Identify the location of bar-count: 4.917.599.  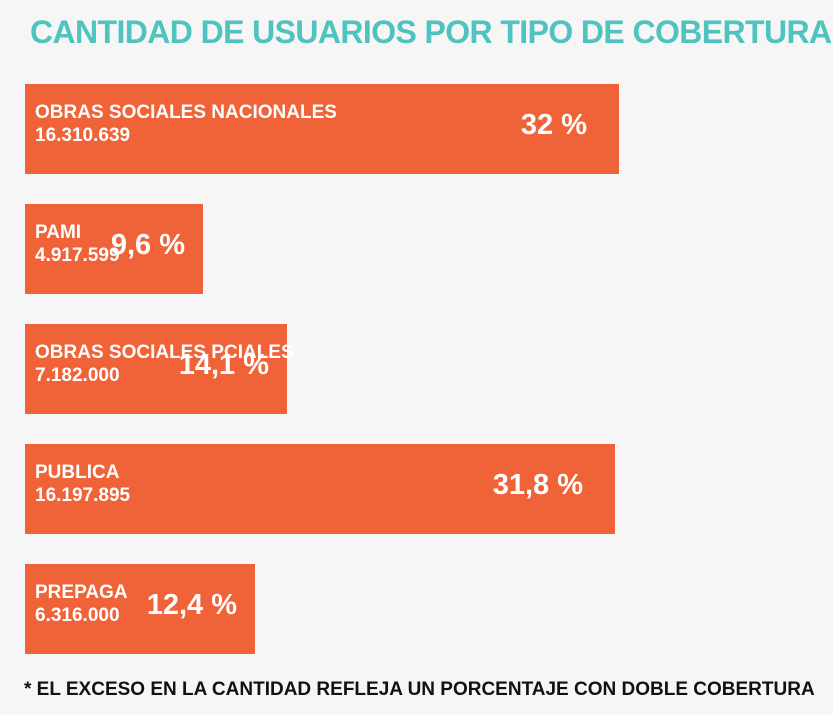
(77, 255).